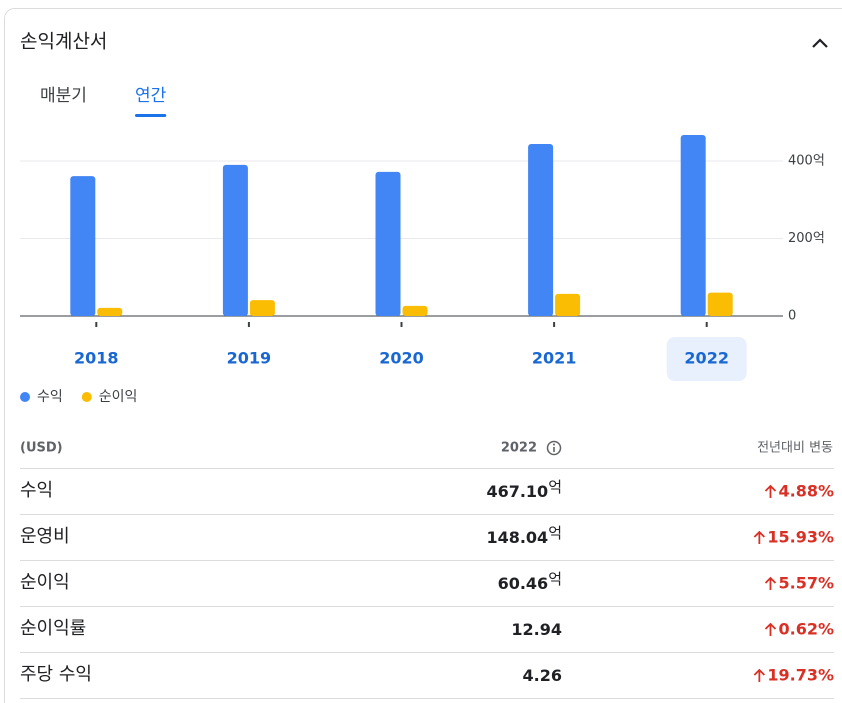 Image resolution: width=842 pixels, height=703 pixels. I want to click on x-tick-label: 2020, so click(401, 358).